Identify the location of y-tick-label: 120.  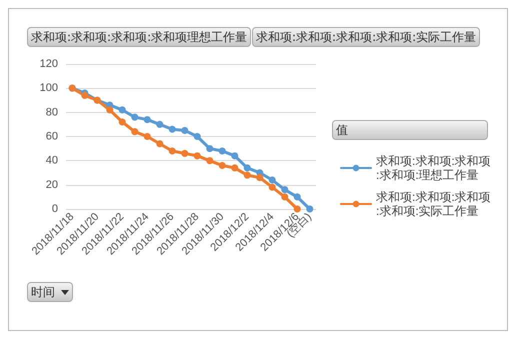
(49, 64).